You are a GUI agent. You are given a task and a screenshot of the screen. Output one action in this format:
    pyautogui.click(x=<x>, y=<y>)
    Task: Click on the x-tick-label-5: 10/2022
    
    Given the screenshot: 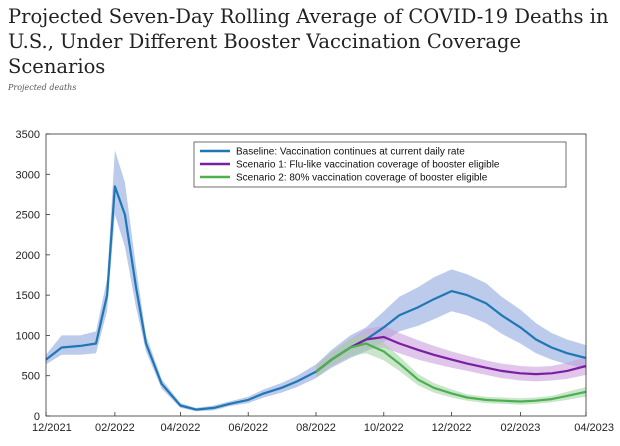 What is the action you would take?
    pyautogui.click(x=384, y=428)
    